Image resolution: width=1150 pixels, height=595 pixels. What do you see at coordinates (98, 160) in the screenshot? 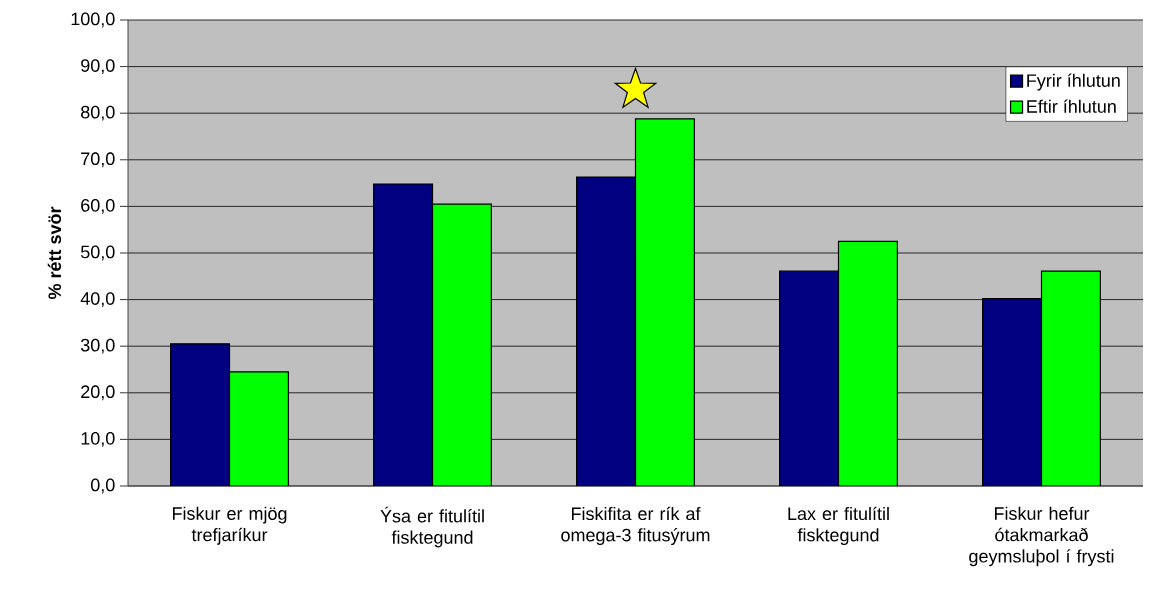
I see `y-tick-label: 70,0` at bounding box center [98, 160].